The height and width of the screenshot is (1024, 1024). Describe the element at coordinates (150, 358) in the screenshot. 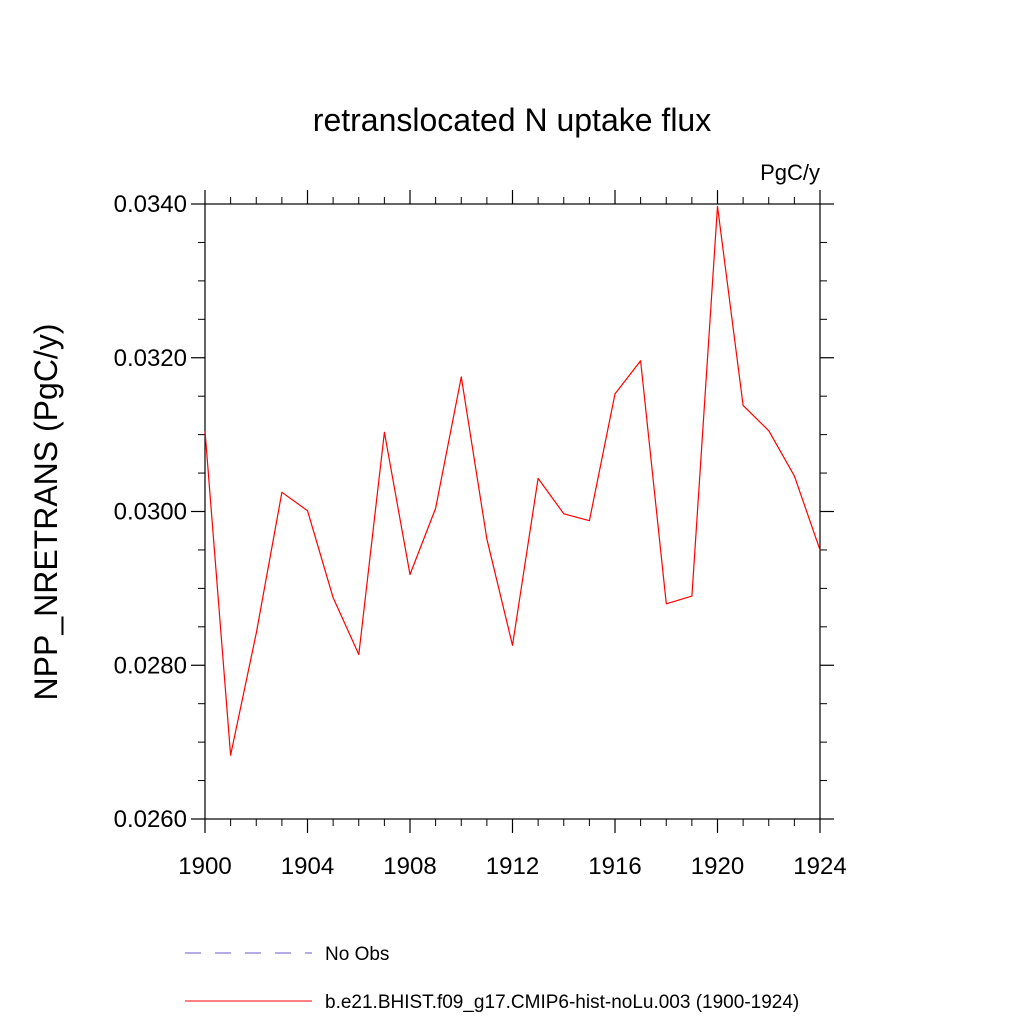

I see `y-tick-label: 0.0320` at that location.